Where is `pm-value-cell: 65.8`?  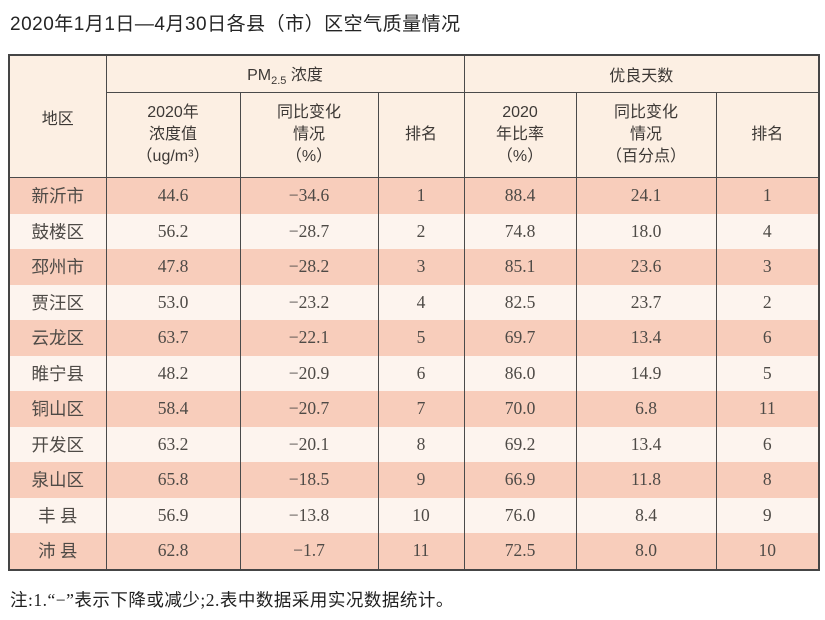
pm-value-cell: 65.8 is located at coordinates (173, 480).